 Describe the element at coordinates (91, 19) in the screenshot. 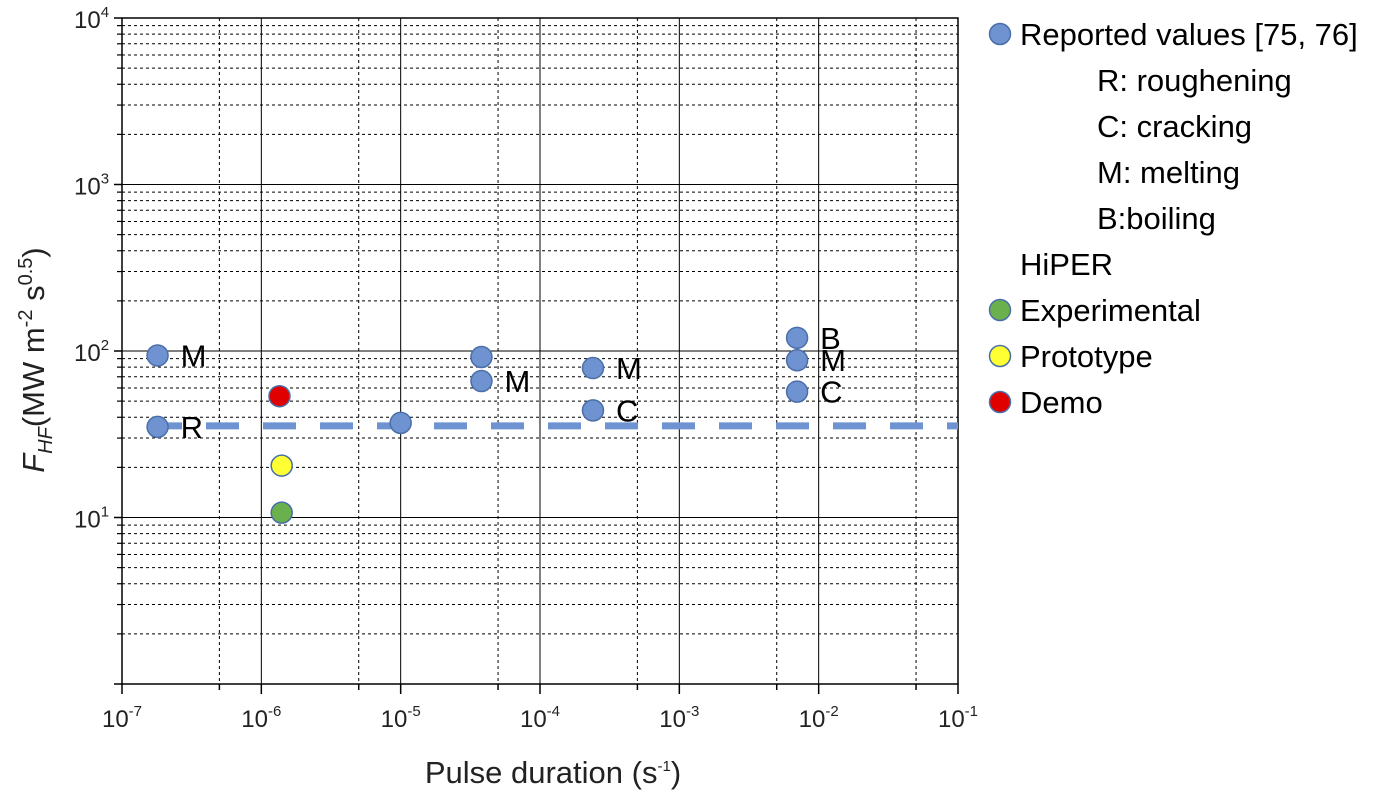

I see `y-tick-label: 10⁴` at that location.